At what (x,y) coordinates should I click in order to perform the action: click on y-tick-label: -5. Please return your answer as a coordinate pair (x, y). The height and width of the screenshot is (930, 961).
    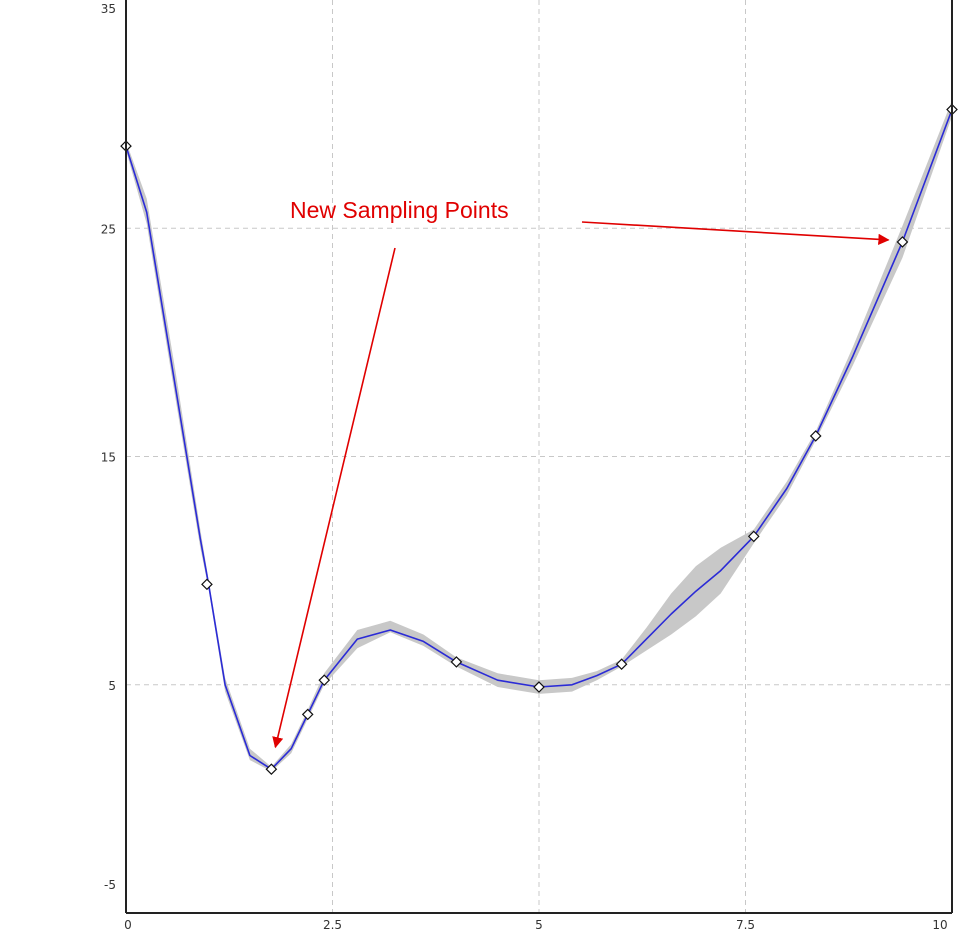
    Looking at the image, I should click on (110, 885).